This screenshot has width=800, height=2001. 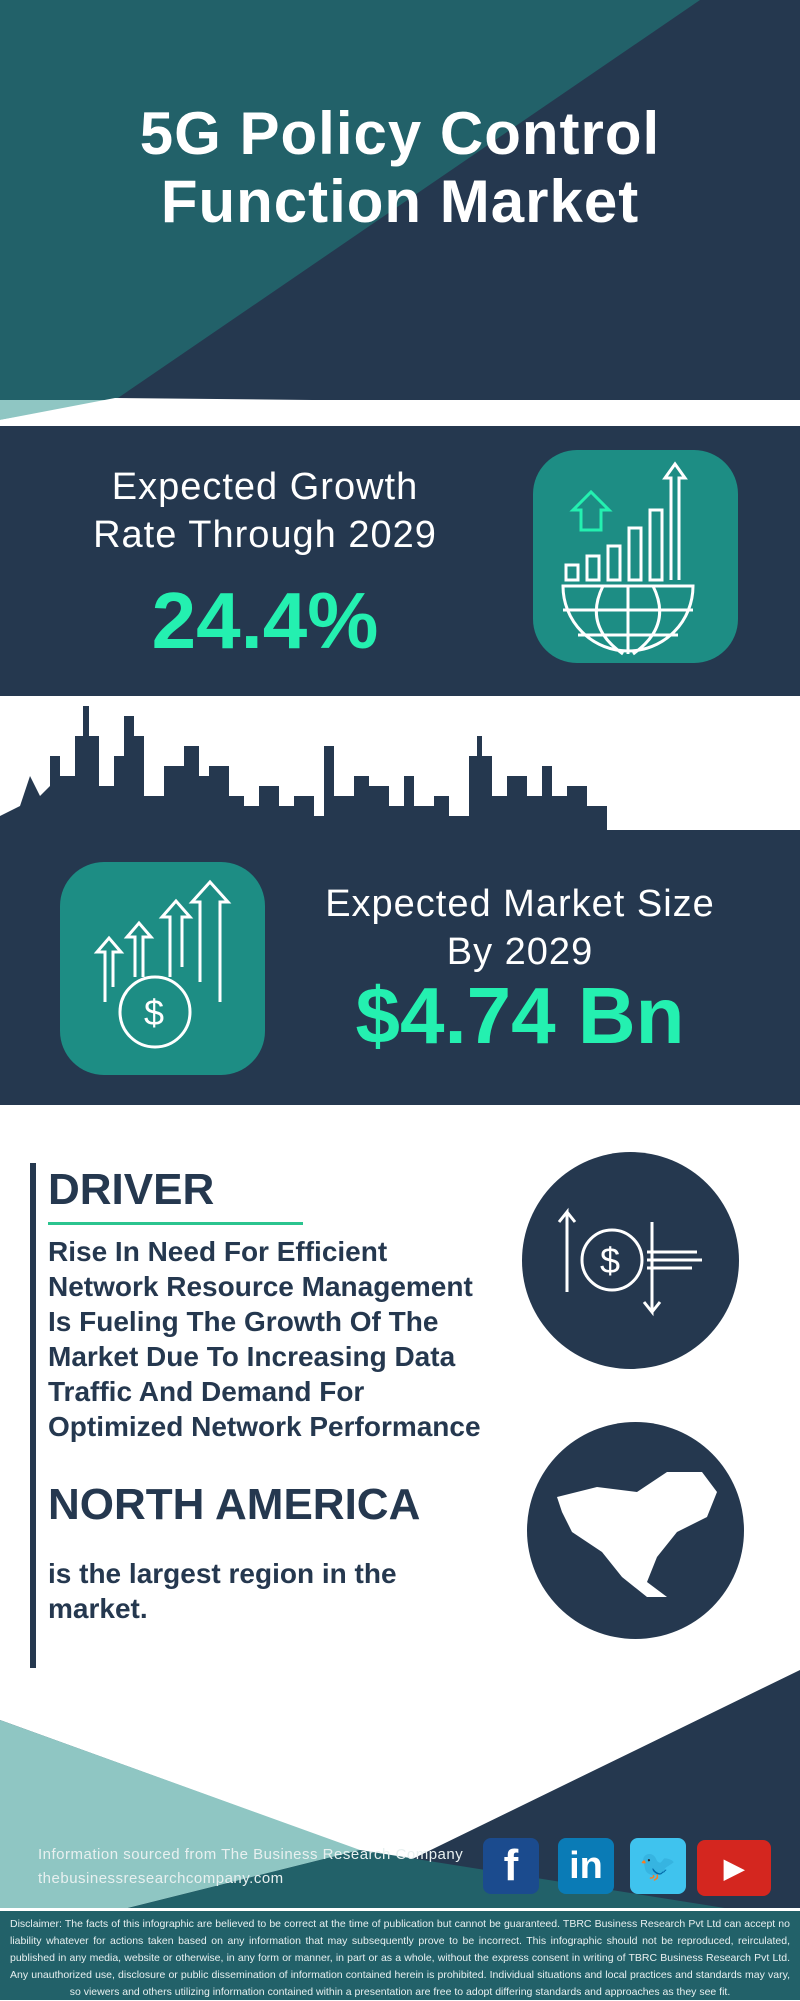 I want to click on website-link: thebusinessresearchcompany.com, so click(x=161, y=1878).